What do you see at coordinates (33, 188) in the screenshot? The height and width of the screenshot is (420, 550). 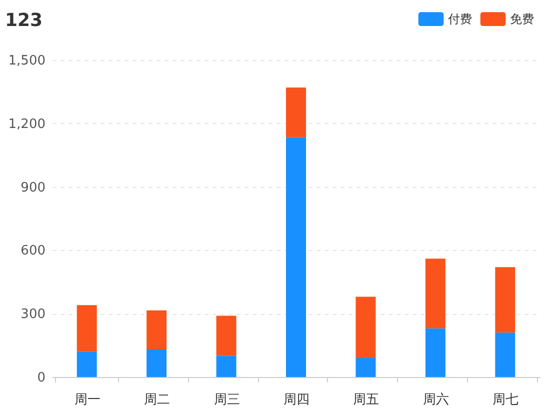 I see `y-tick-label: 900` at bounding box center [33, 188].